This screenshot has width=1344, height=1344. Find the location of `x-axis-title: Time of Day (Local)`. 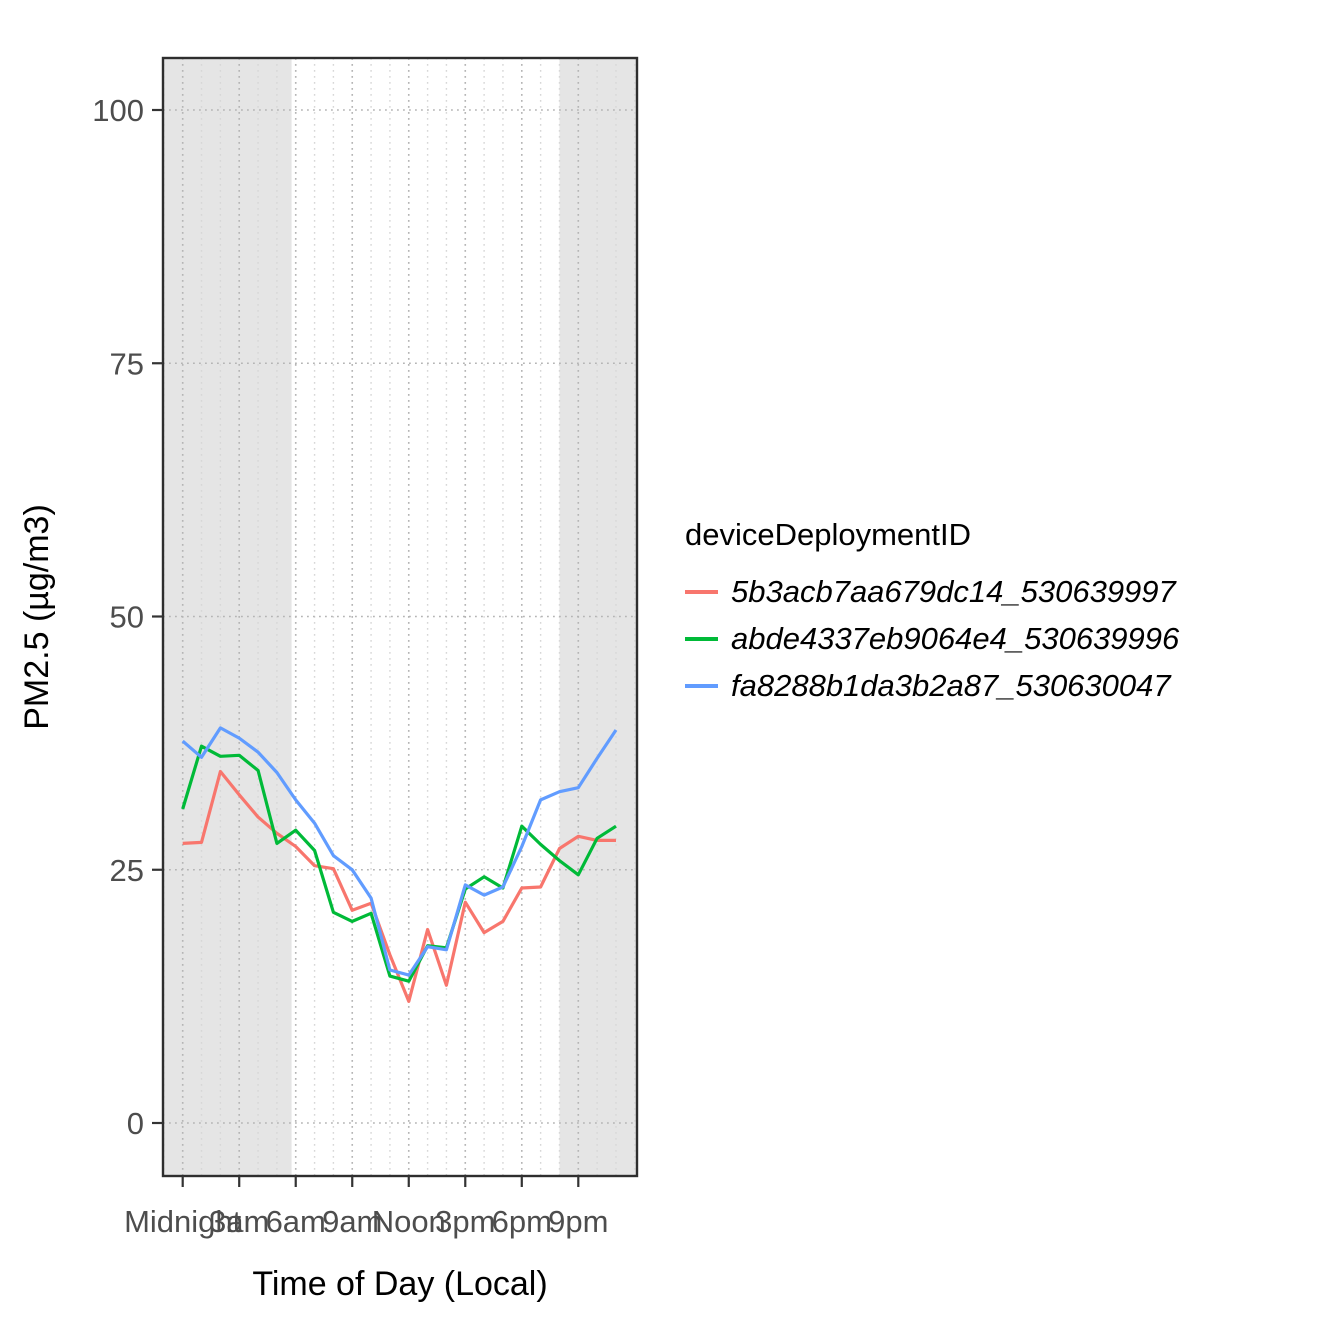

x-axis-title: Time of Day (Local) is located at coordinates (399, 1284).